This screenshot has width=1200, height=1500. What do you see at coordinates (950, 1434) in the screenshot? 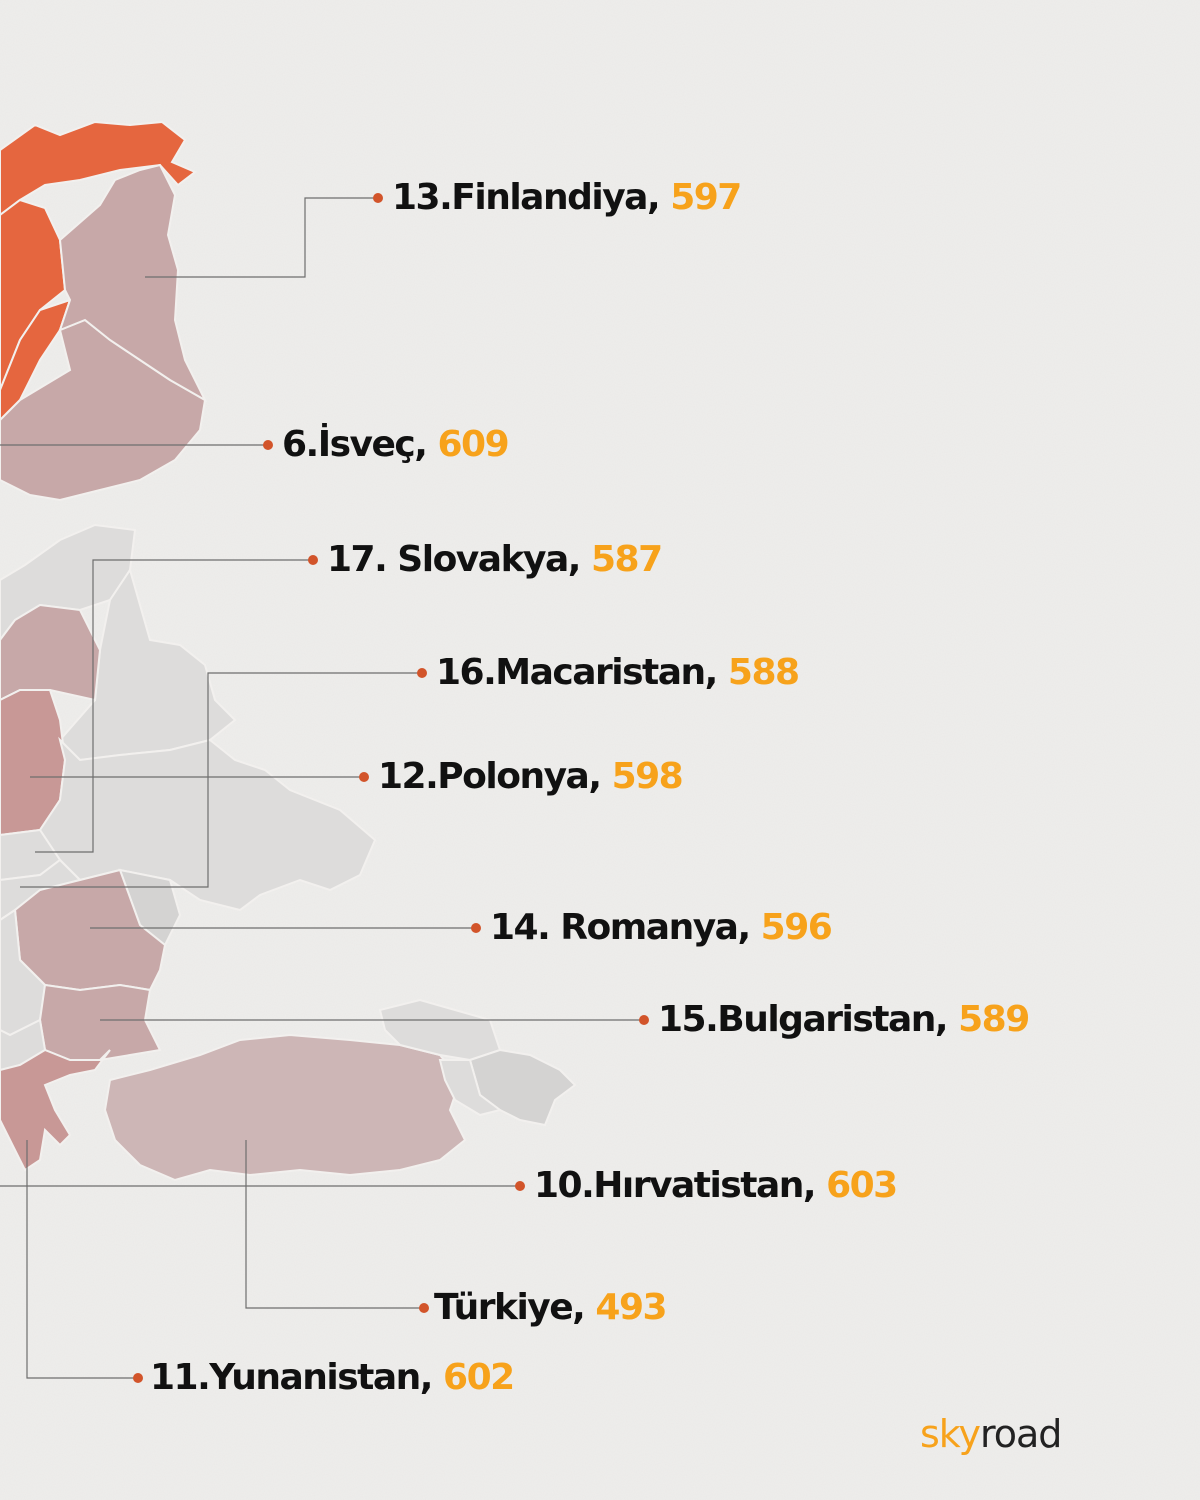
I see `brand-logo-part1: sky` at bounding box center [950, 1434].